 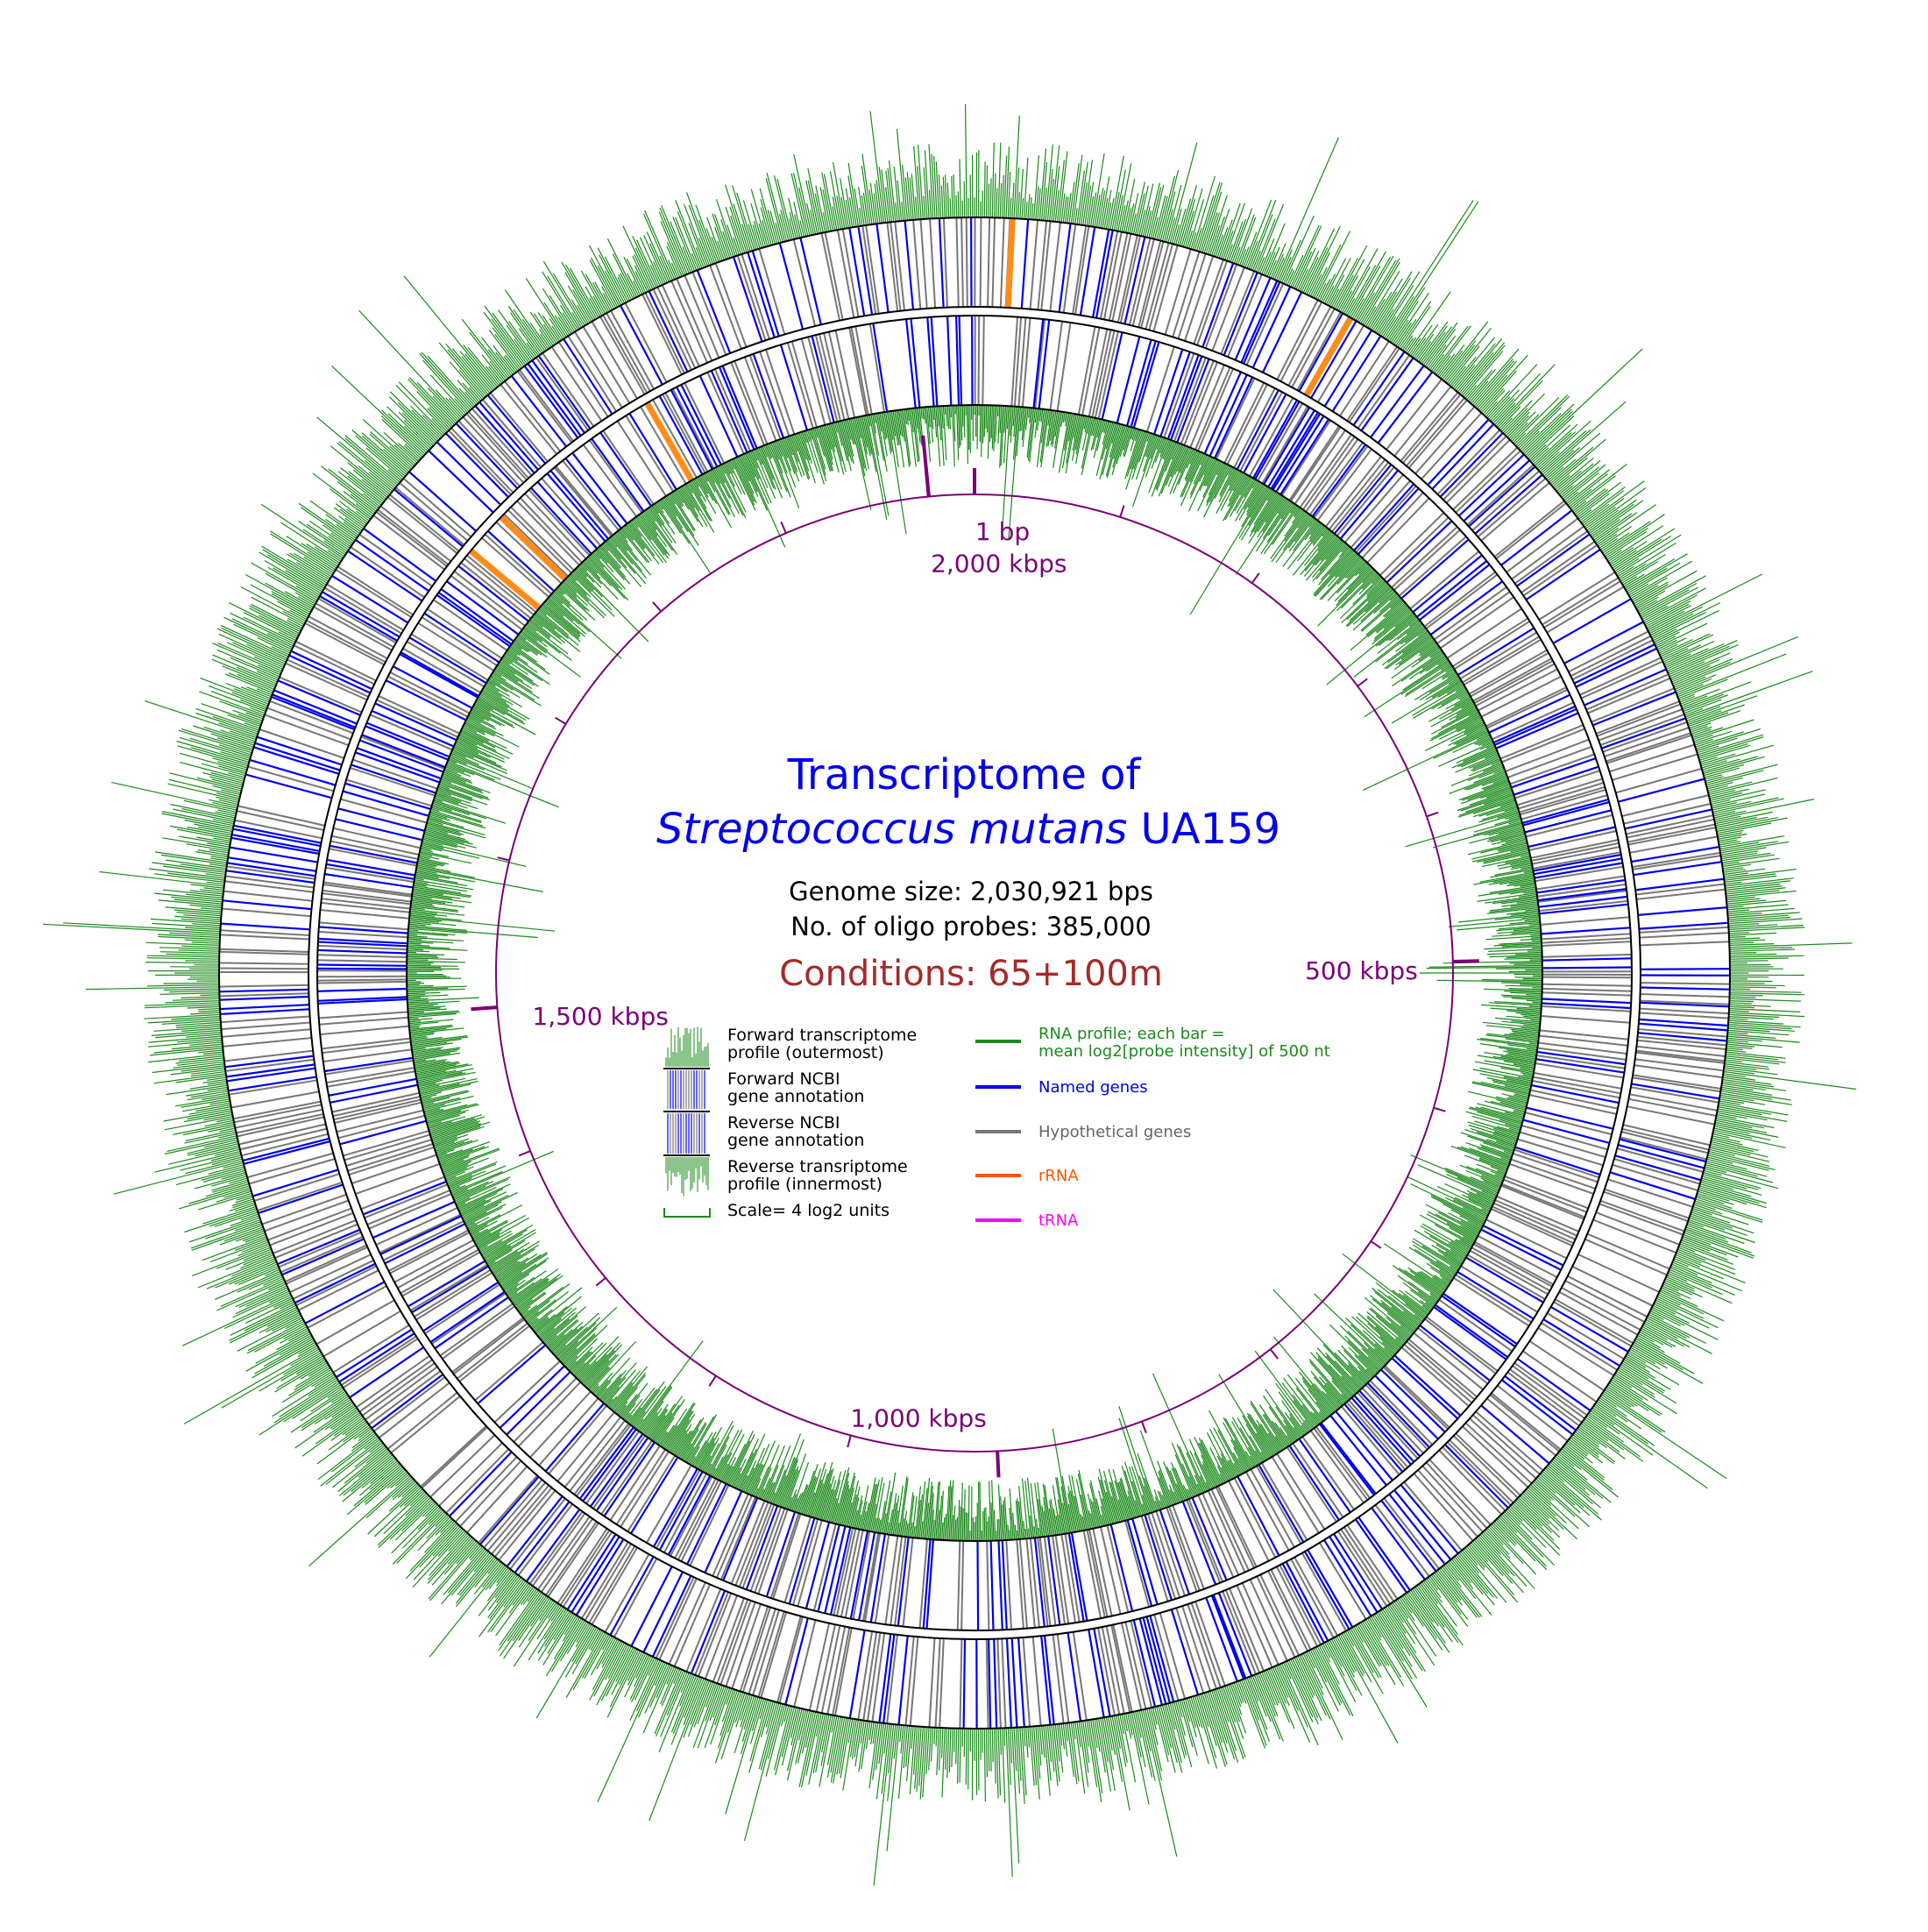 I want to click on species-name: Streptococcus mutans, so click(x=891, y=829).